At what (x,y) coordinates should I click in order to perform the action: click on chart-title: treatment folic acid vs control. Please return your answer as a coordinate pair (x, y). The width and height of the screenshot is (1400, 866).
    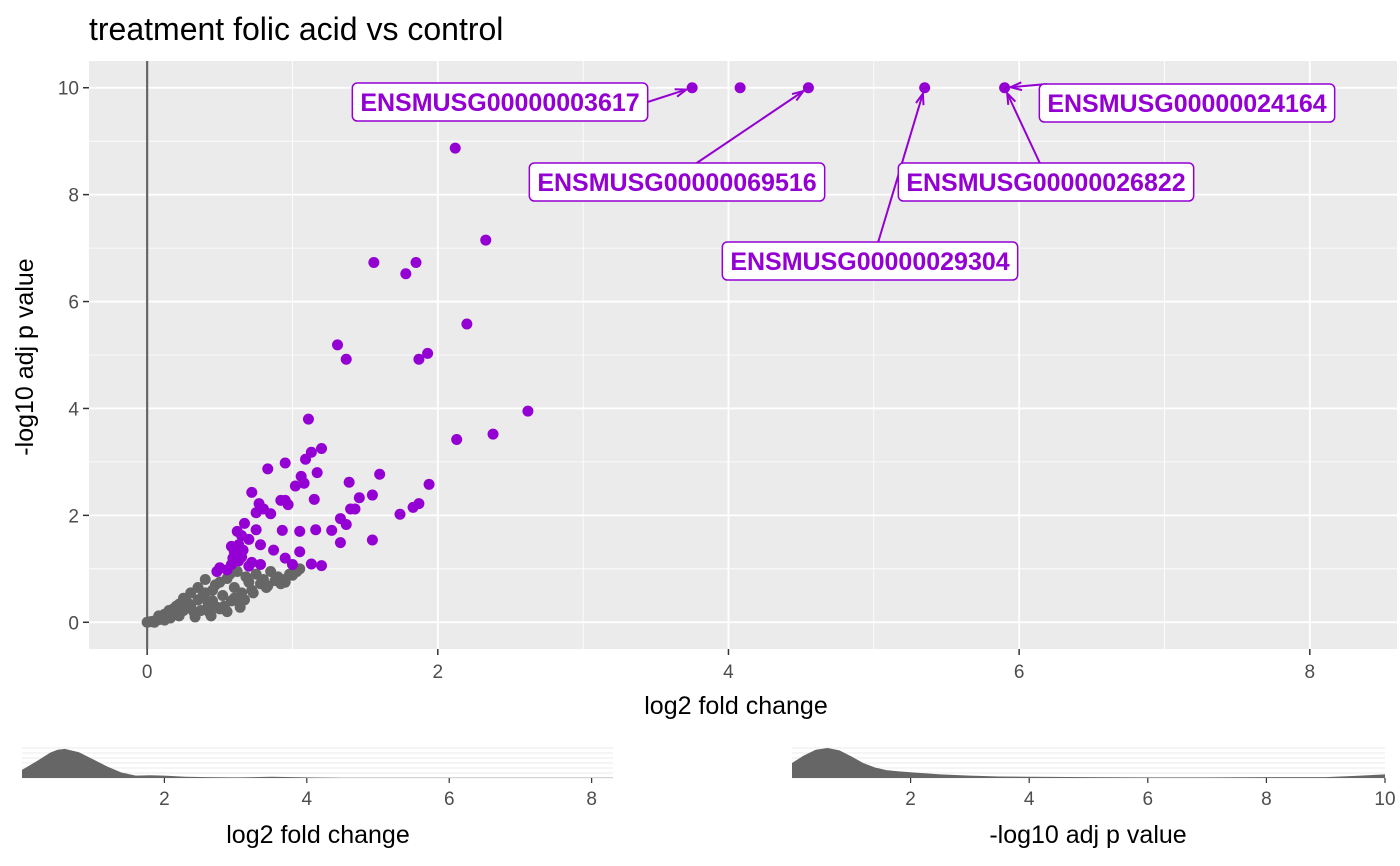
    Looking at the image, I should click on (296, 29).